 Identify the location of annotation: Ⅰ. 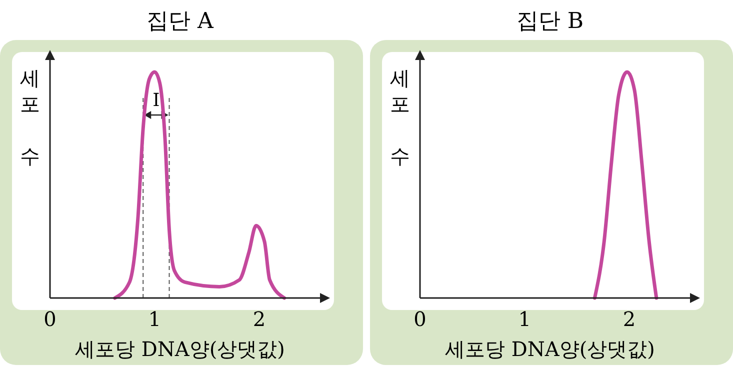
(156, 100).